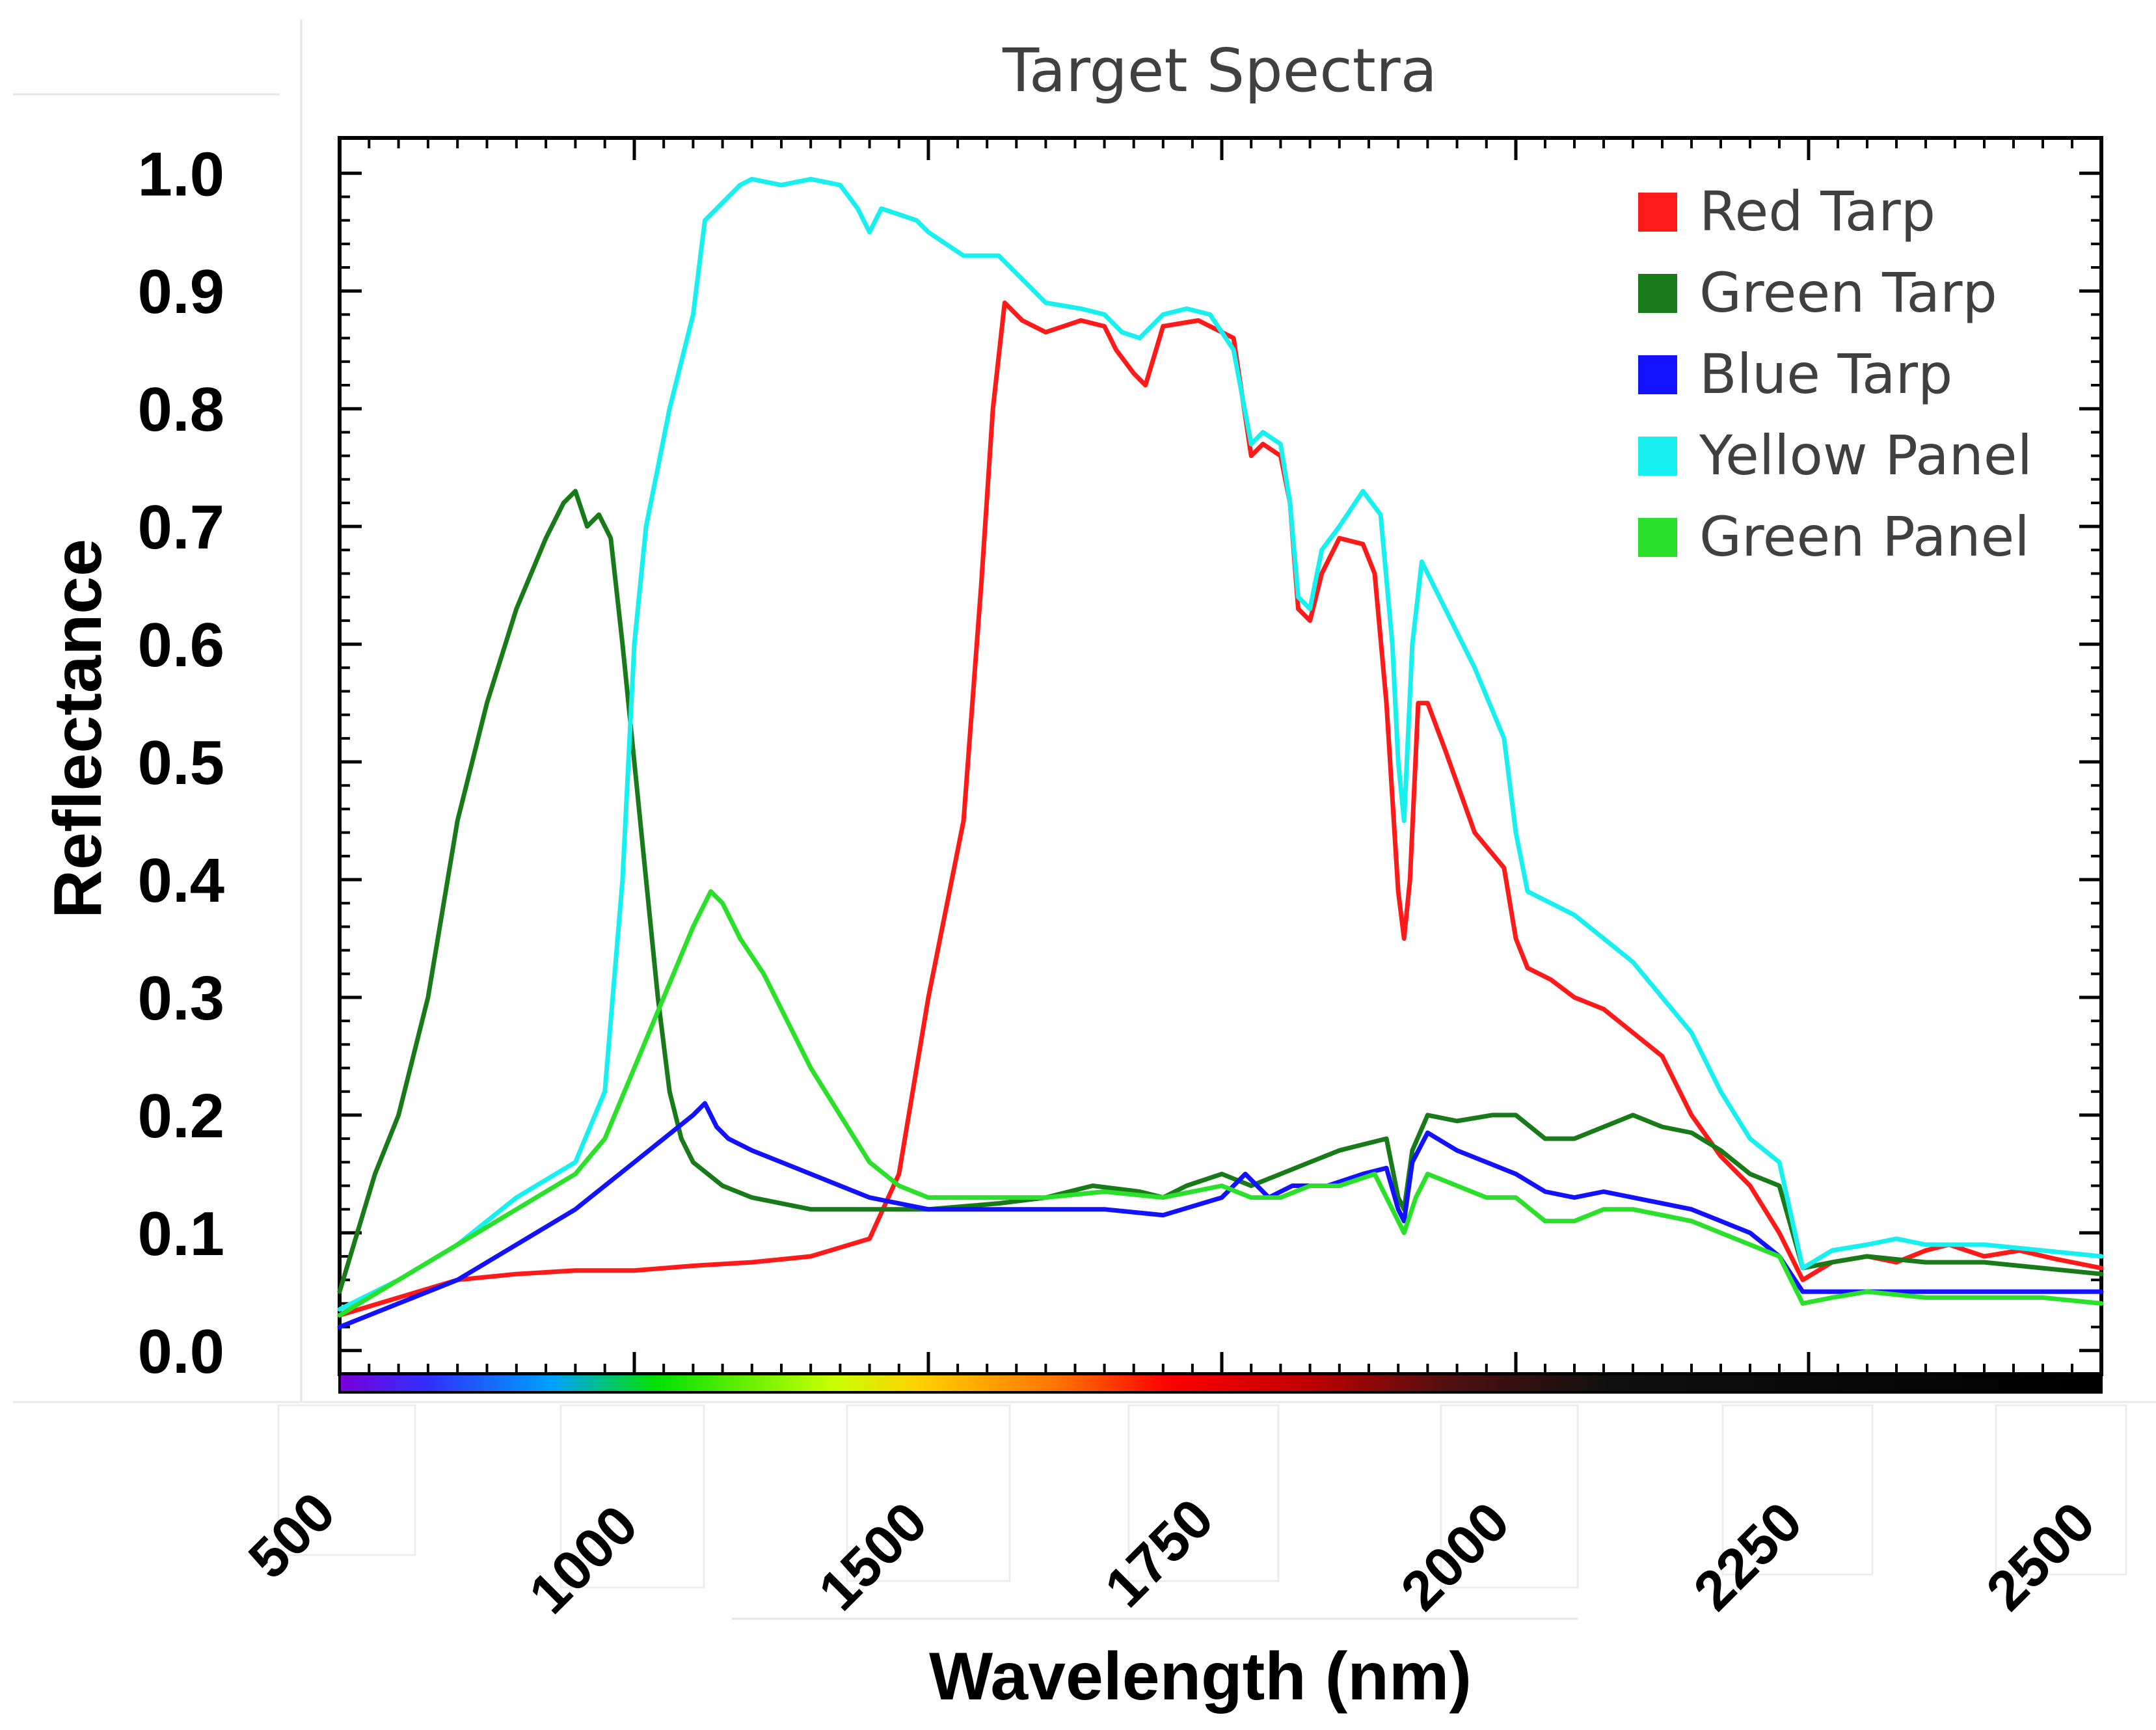 The height and width of the screenshot is (1730, 2156). Describe the element at coordinates (1220, 70) in the screenshot. I see `chart-title: Target Spectra` at that location.